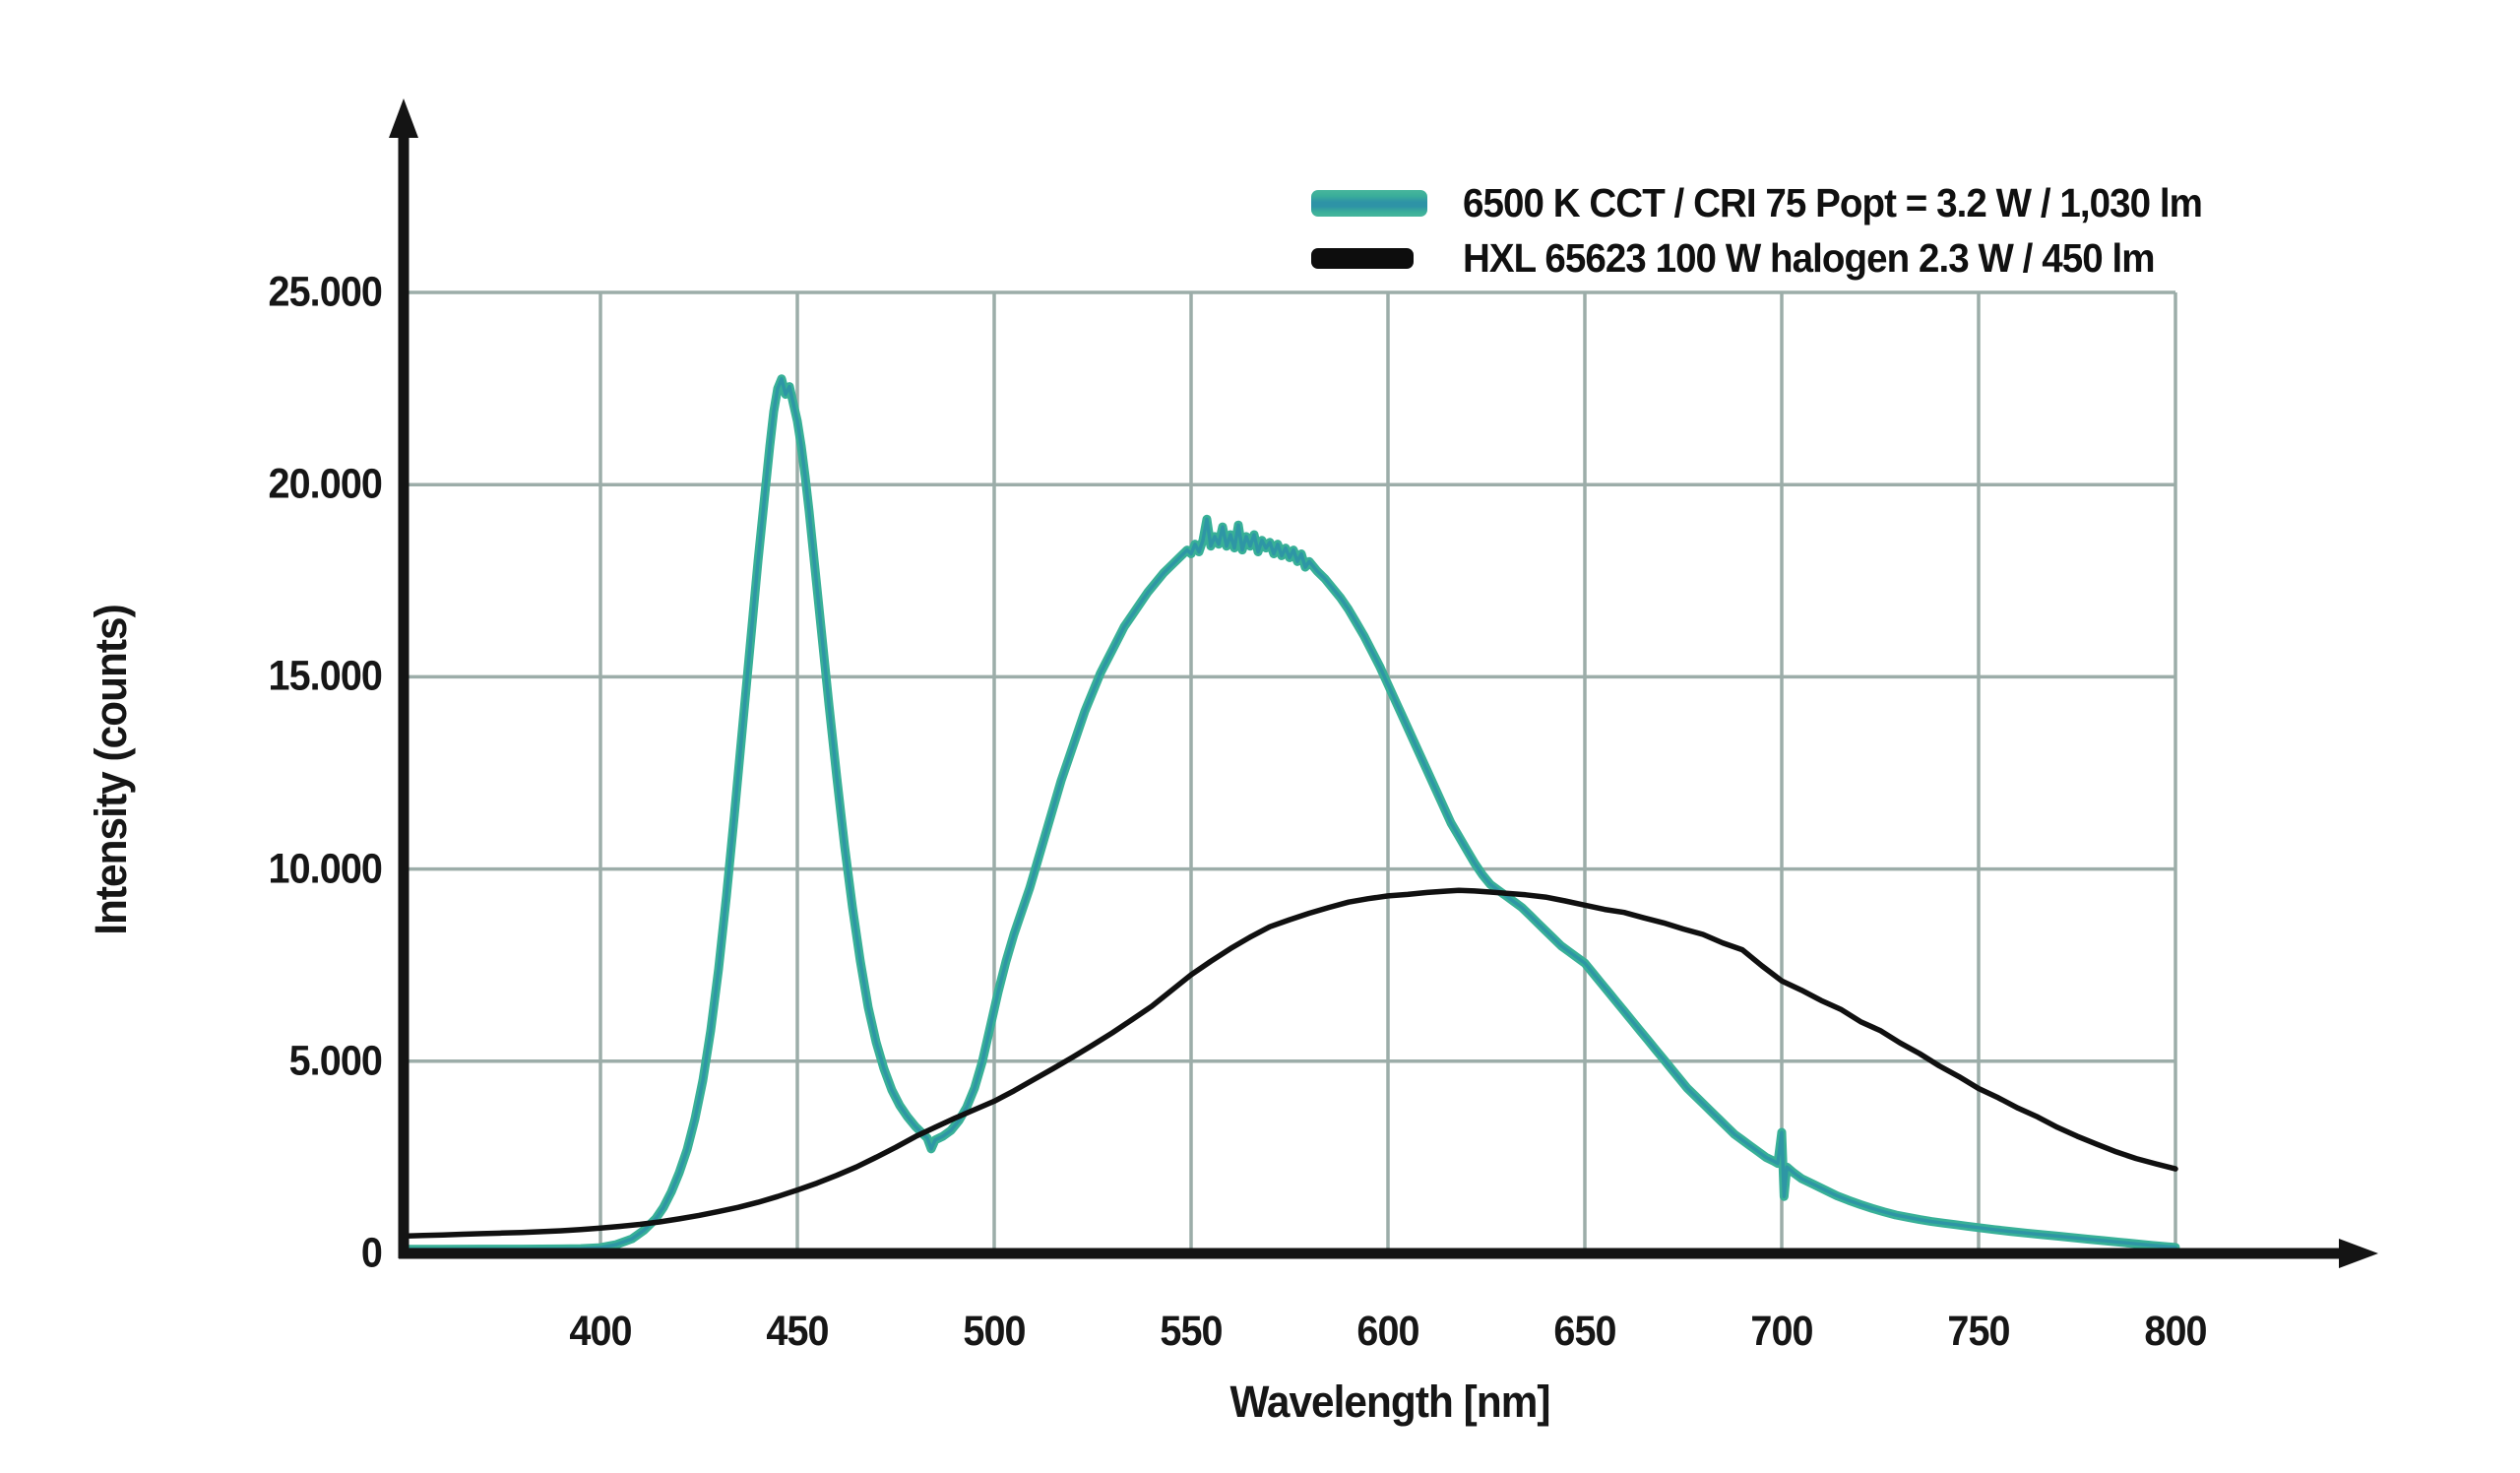 This screenshot has height=1473, width=2520. I want to click on y-tick-label: 5.000, so click(335, 1061).